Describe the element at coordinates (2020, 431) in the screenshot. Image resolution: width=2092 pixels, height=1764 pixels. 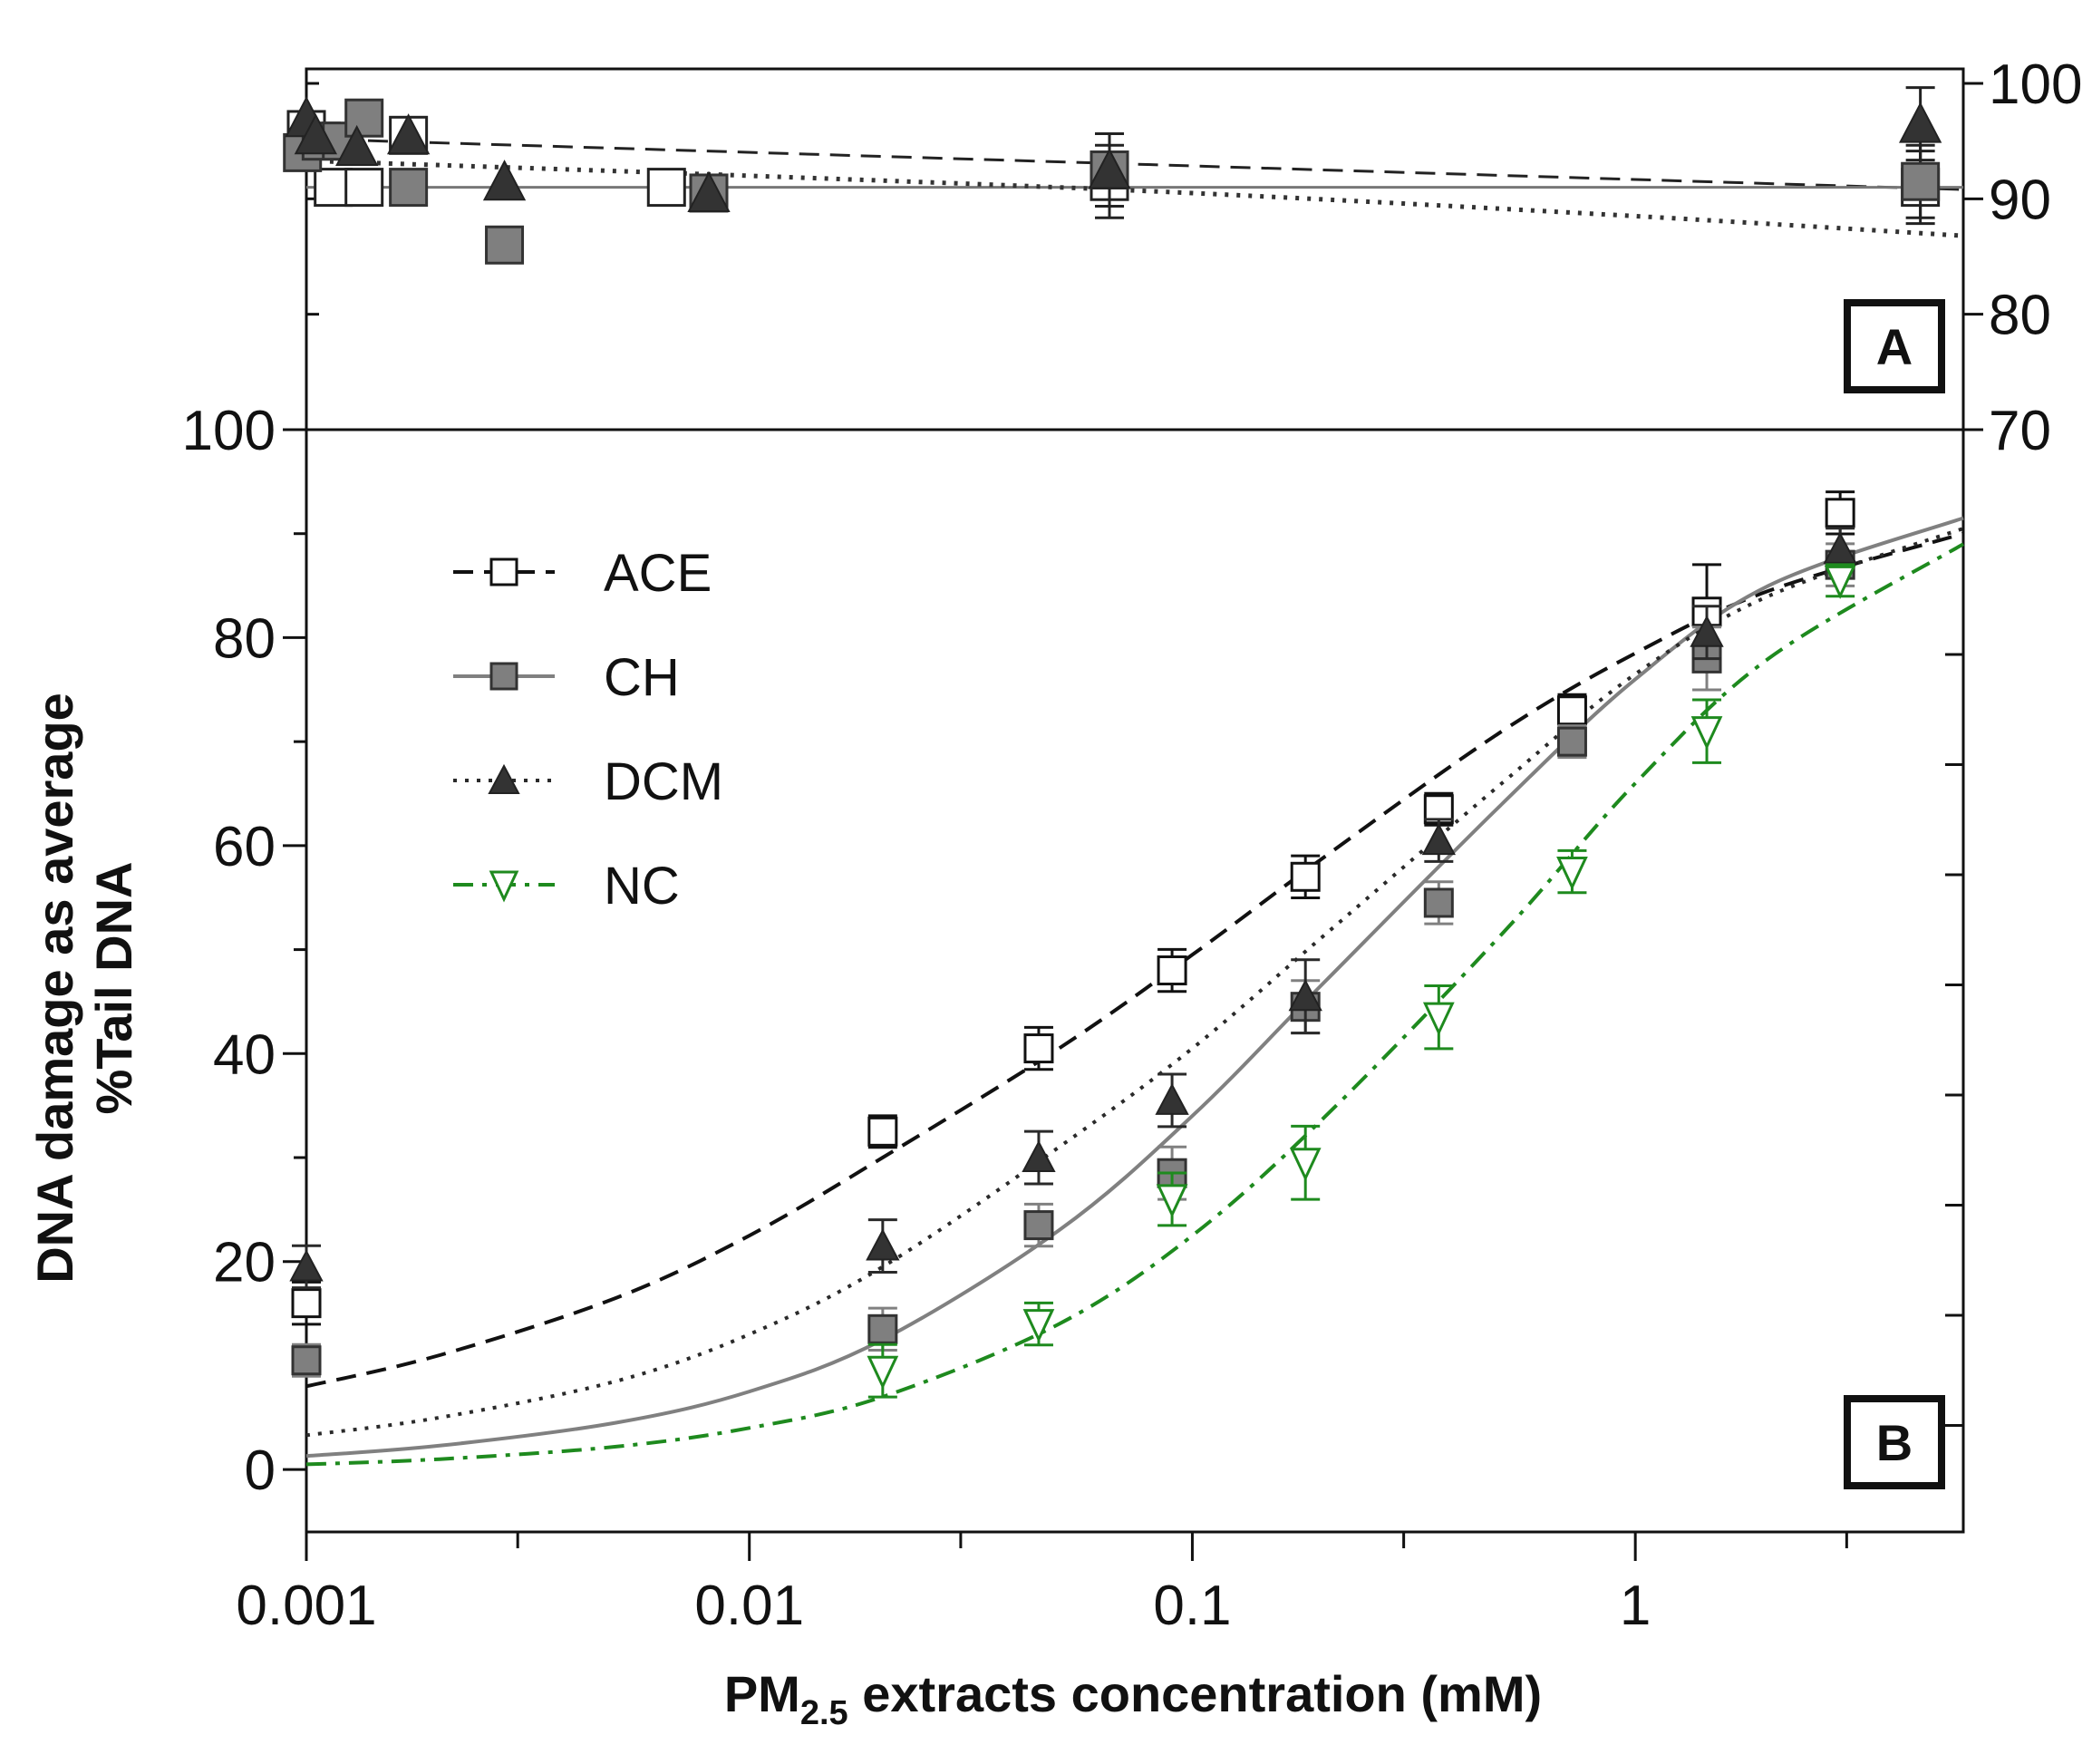
I see `panel-a-y-tick-label: 70` at that location.